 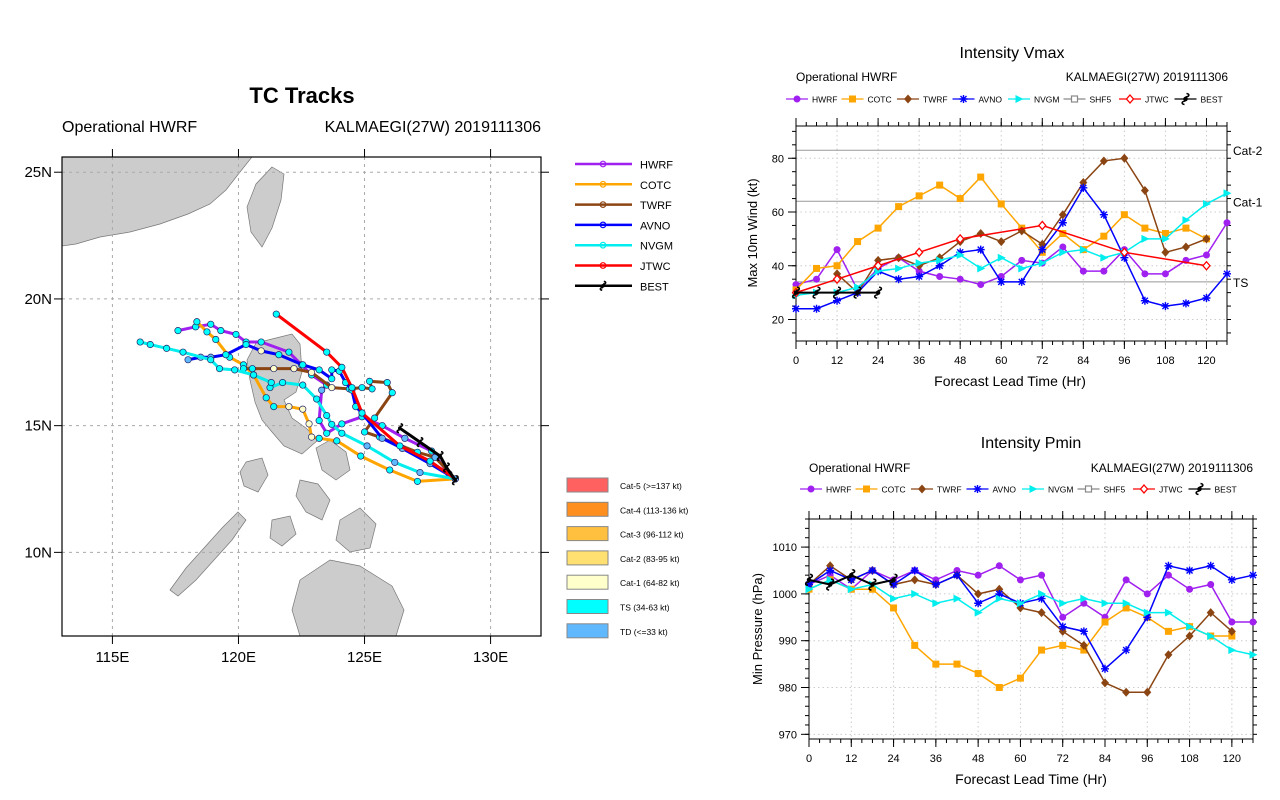 What do you see at coordinates (752, 232) in the screenshot?
I see `vmax-ylabel: Max 10m Wind (kt)` at bounding box center [752, 232].